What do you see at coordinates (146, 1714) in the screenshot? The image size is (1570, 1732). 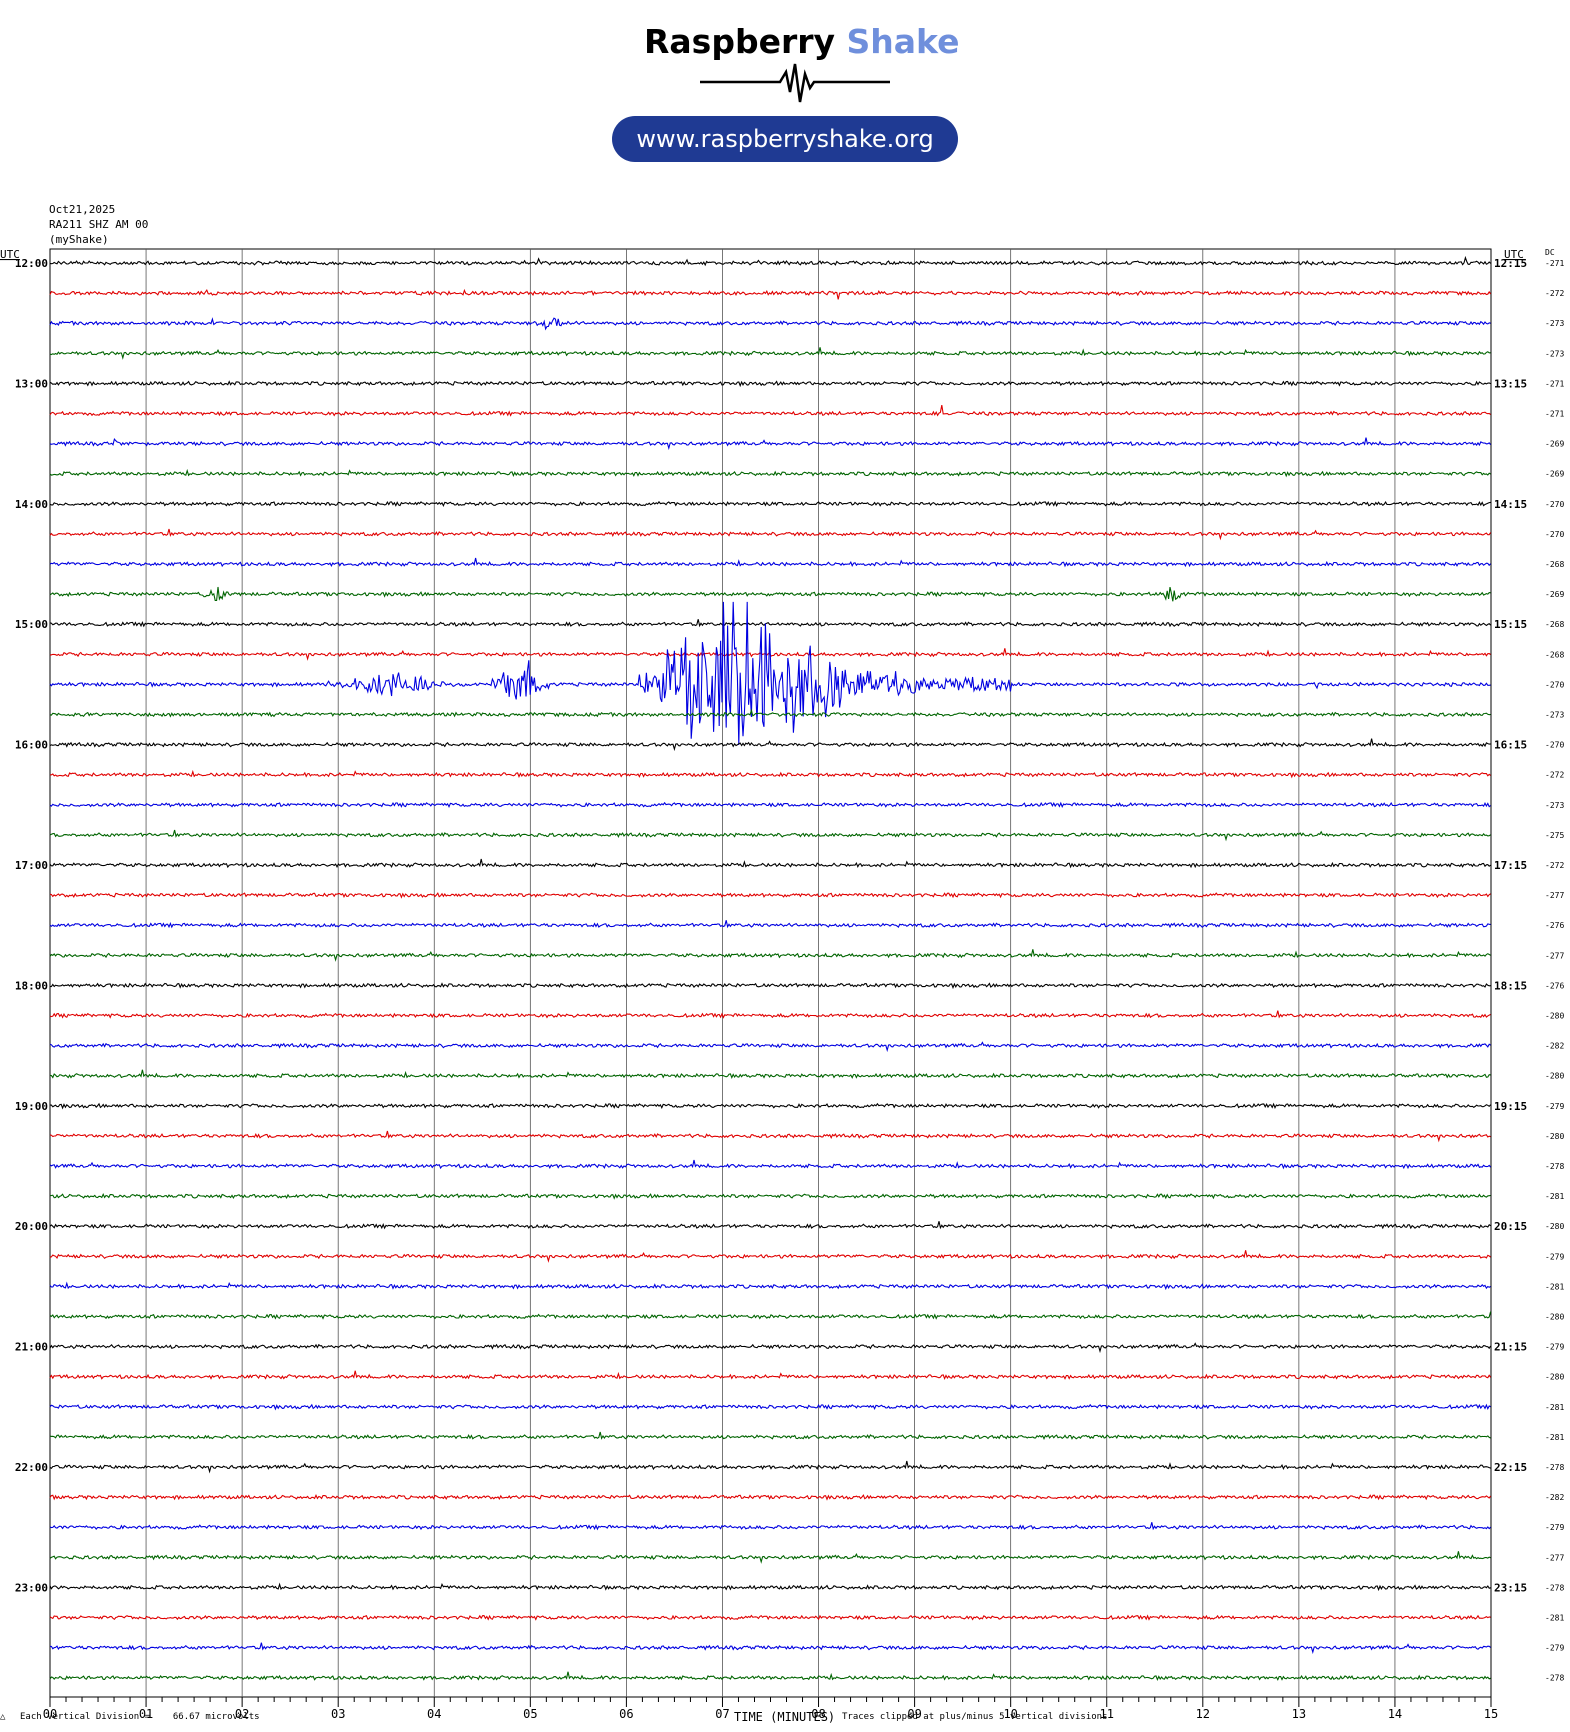 I see `x-tick-label: 01` at bounding box center [146, 1714].